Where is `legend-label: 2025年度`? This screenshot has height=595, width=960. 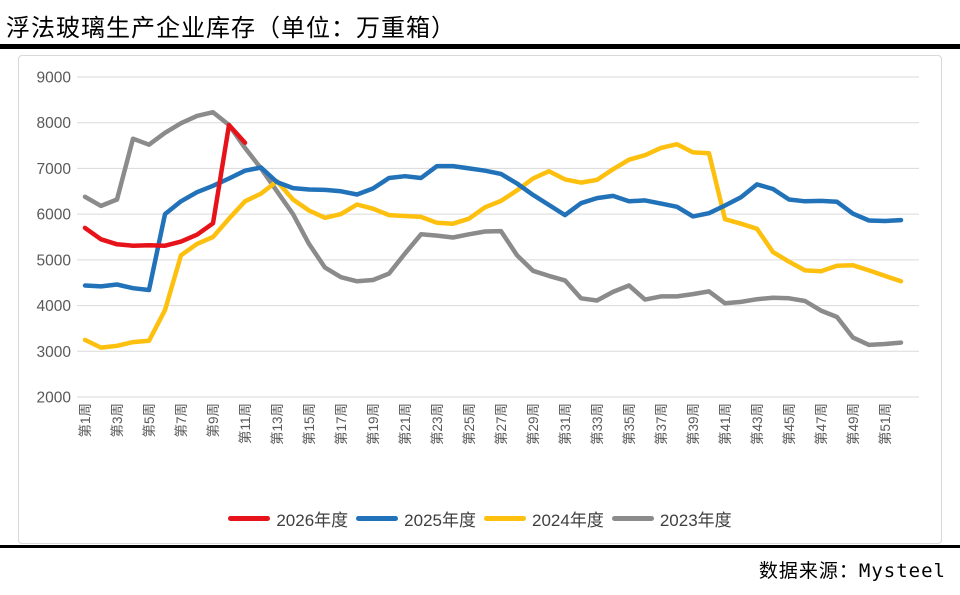 legend-label: 2025年度 is located at coordinates (440, 520).